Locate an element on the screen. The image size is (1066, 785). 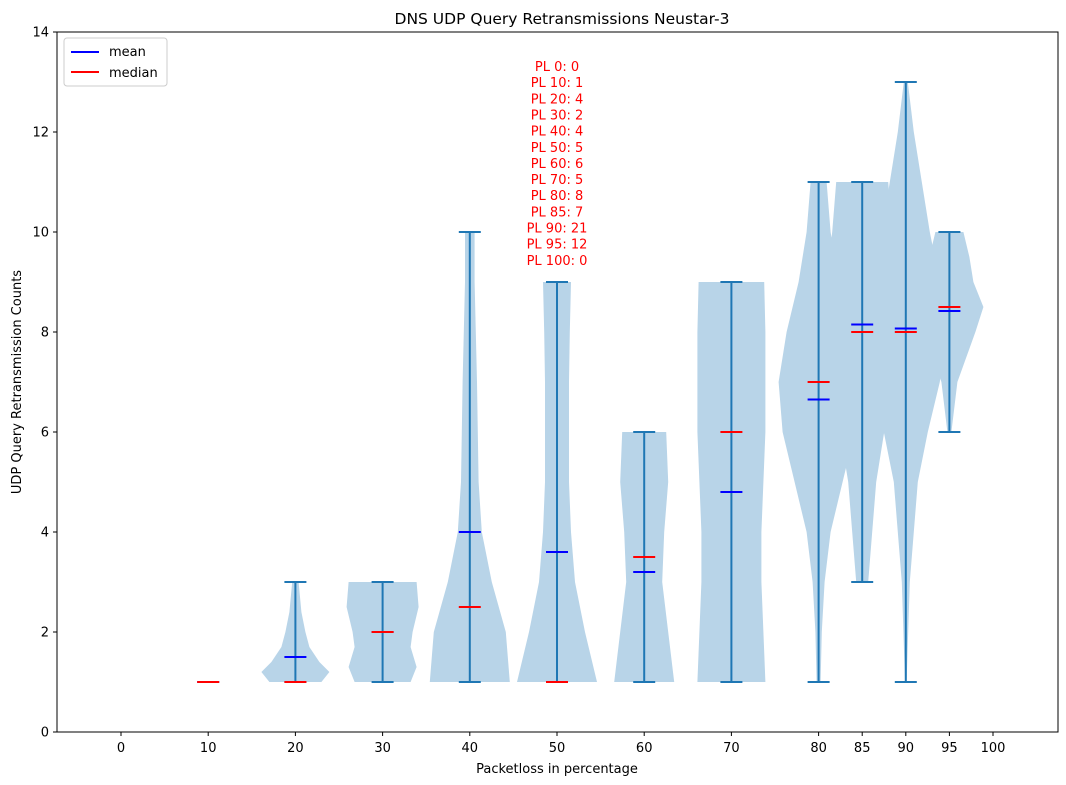
chart-title: DNS UDP Query Retransmissions Neustar-3 is located at coordinates (562, 19).